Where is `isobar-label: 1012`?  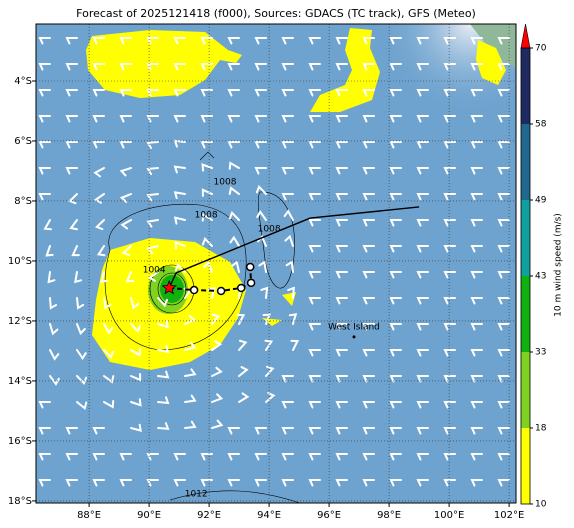
isobar-label: 1012 is located at coordinates (196, 495).